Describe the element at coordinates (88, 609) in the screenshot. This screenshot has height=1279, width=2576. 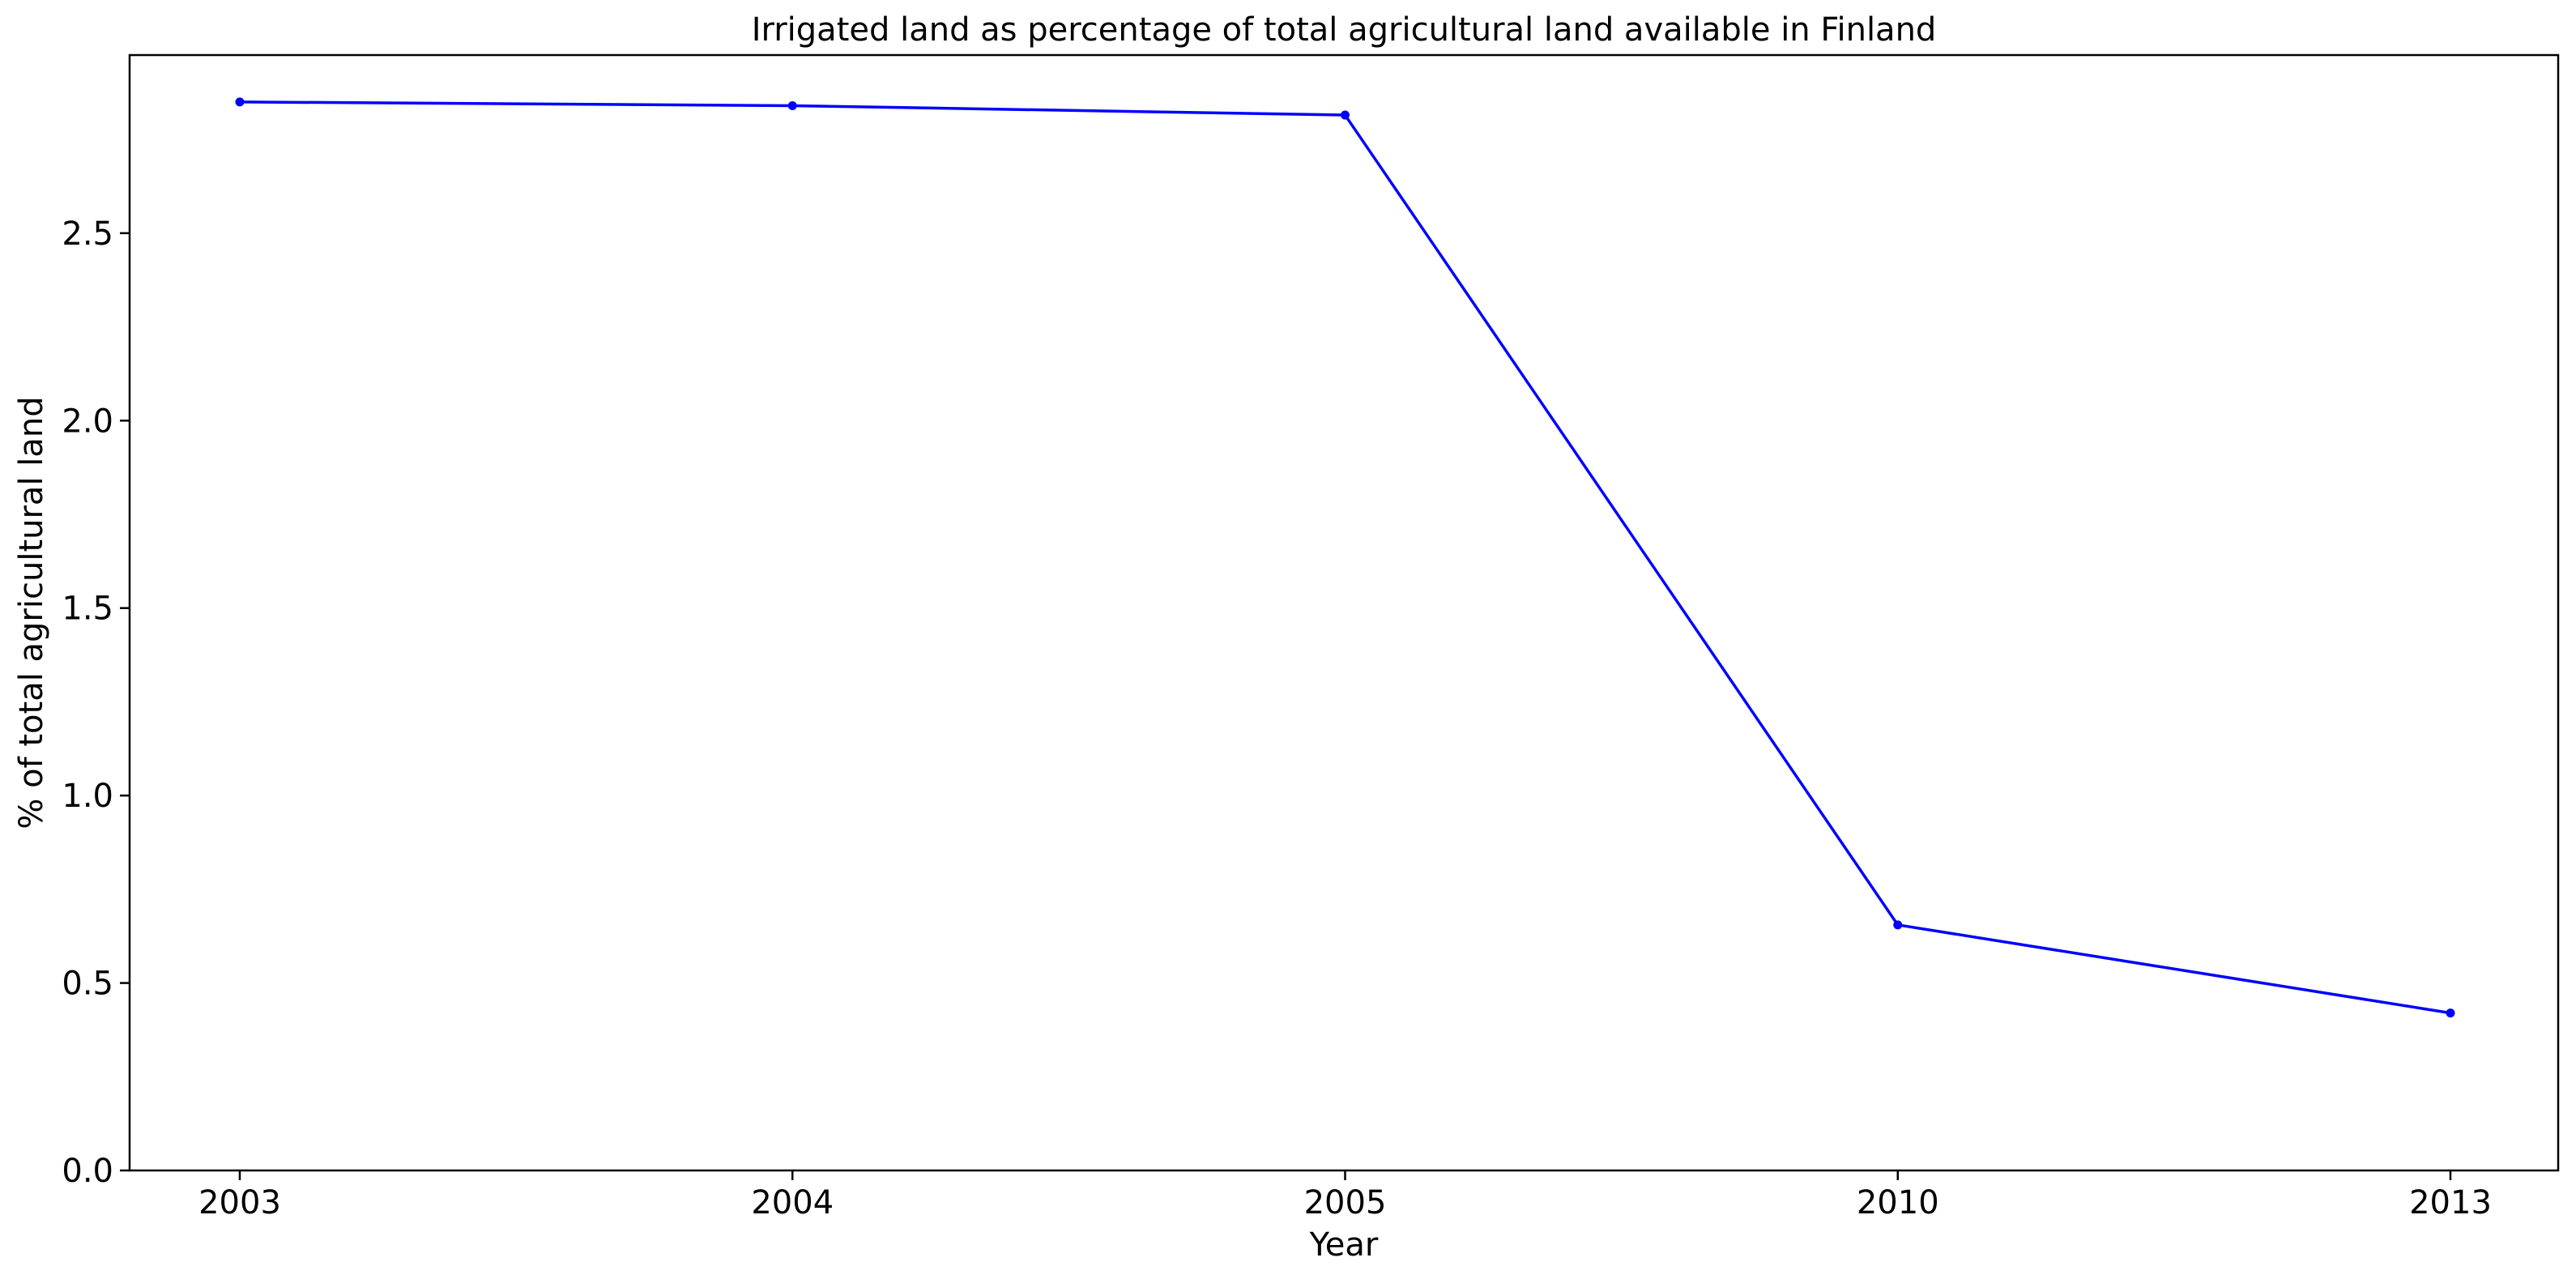
I see `y-tick-label: 1.5` at that location.